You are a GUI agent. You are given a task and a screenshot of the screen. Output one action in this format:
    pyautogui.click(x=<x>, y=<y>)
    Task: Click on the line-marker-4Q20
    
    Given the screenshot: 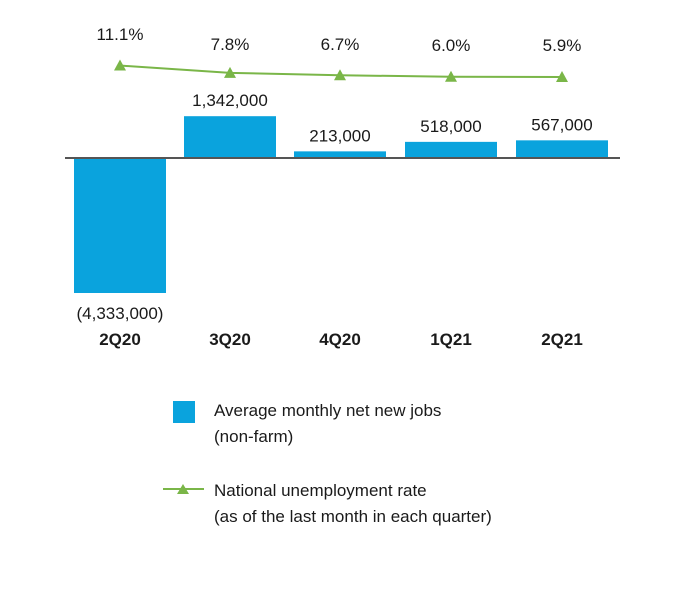 What is the action you would take?
    pyautogui.click(x=340, y=75)
    